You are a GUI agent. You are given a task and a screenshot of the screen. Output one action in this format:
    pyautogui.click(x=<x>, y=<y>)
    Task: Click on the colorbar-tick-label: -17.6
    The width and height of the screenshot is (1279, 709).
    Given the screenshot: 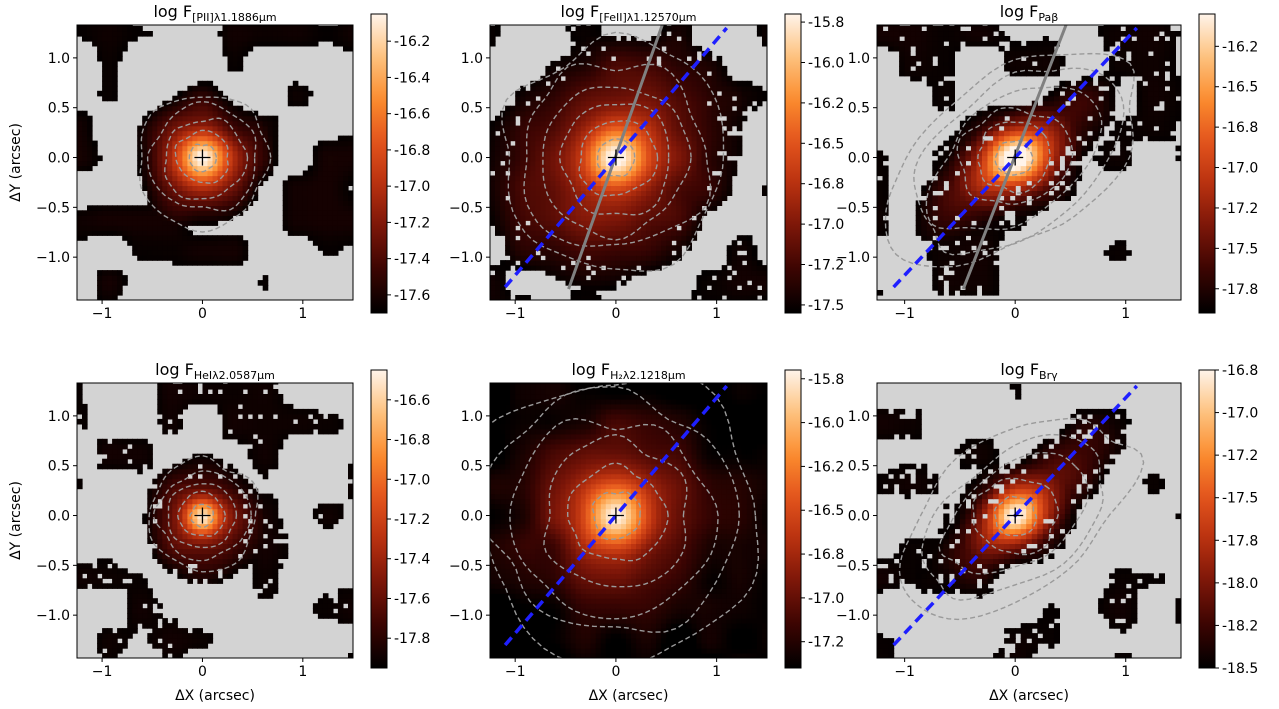 What is the action you would take?
    pyautogui.click(x=412, y=599)
    